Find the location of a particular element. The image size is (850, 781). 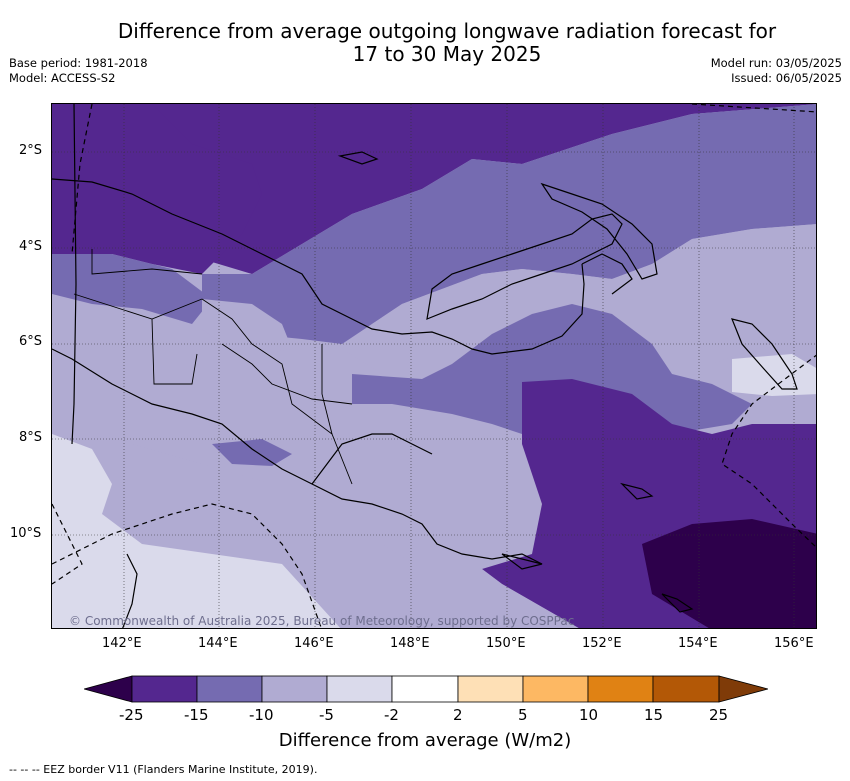

cb-tick-2: -10 is located at coordinates (261, 715).